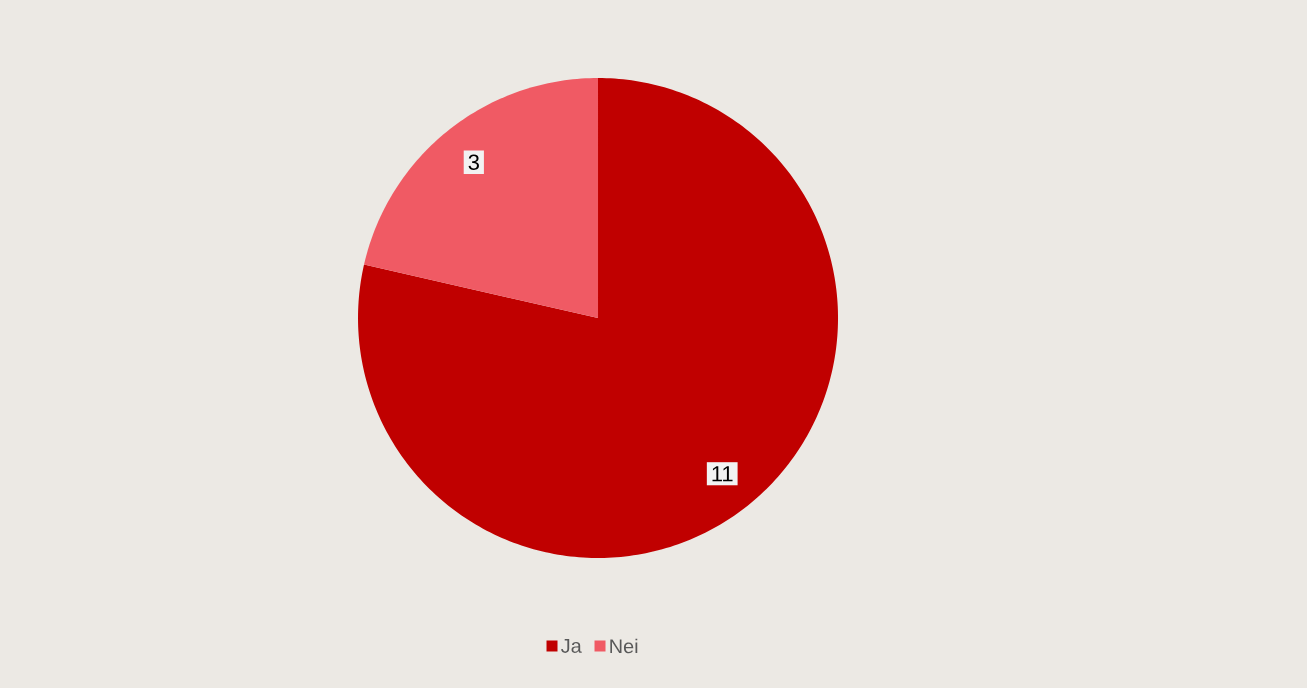  Describe the element at coordinates (473, 162) in the screenshot. I see `data-label: 3` at that location.